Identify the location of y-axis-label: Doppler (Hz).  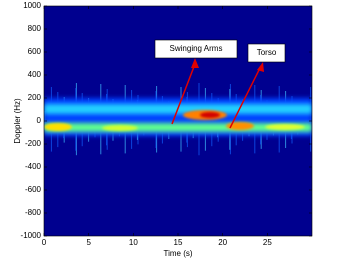
(17, 121).